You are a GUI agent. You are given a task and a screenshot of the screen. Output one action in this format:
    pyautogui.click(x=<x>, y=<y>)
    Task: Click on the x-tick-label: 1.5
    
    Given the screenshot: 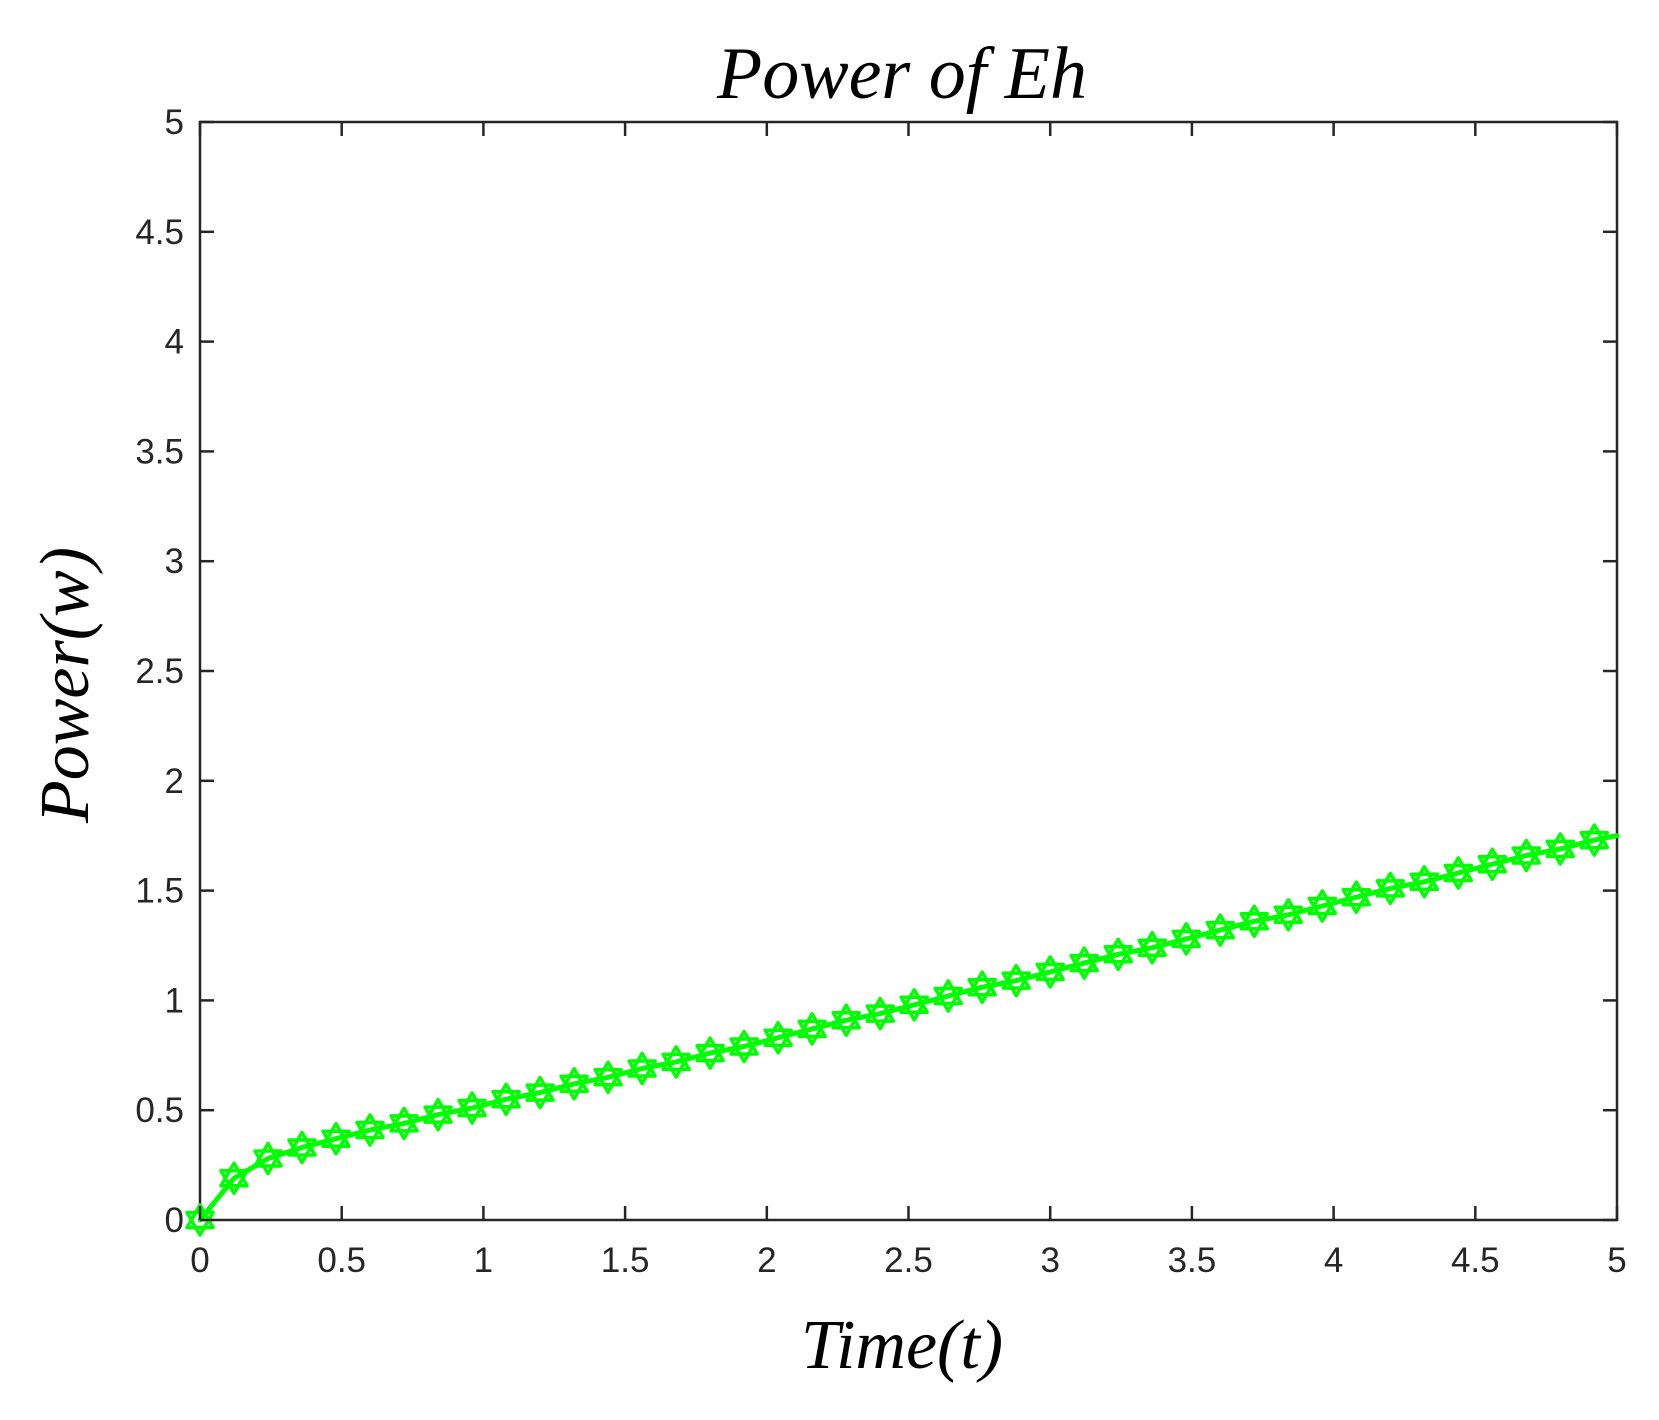 What is the action you would take?
    pyautogui.click(x=625, y=1260)
    